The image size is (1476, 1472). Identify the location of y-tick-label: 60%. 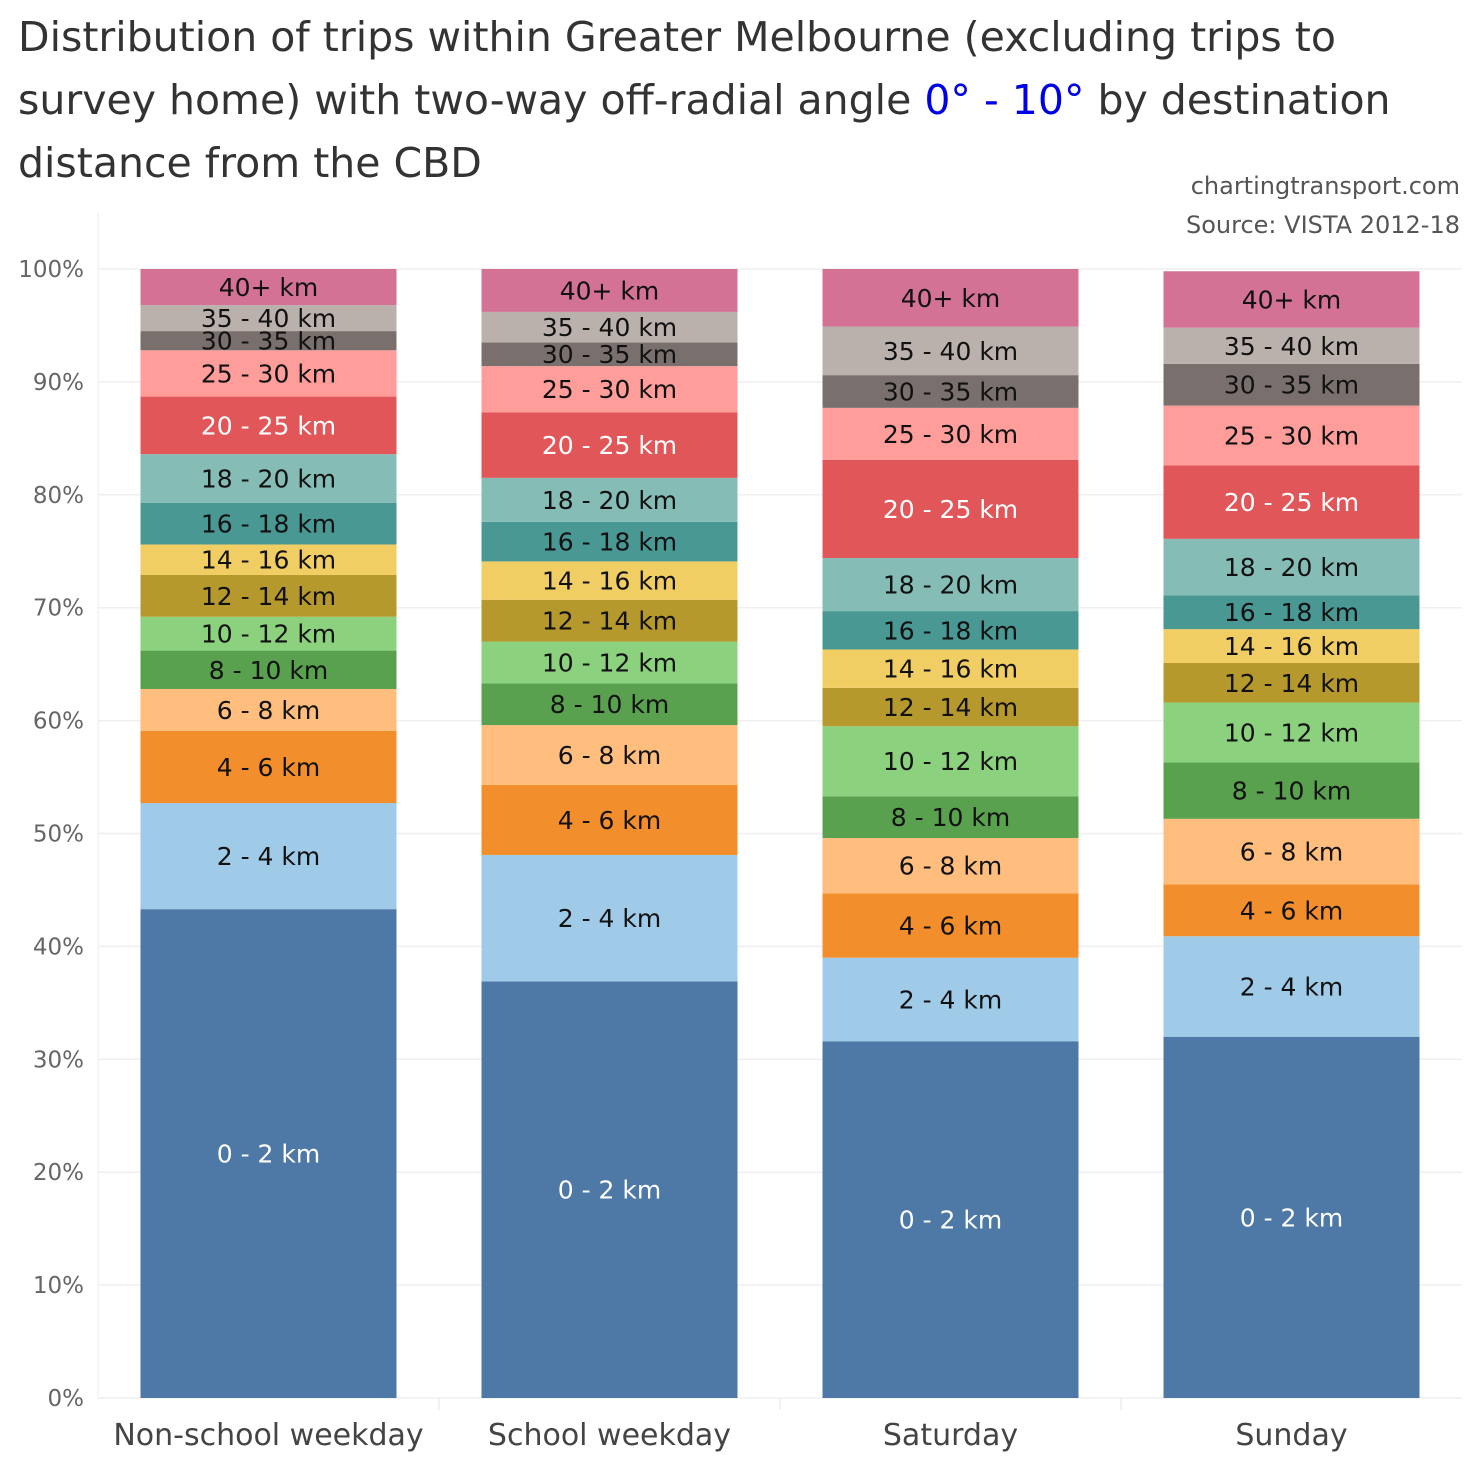
(58, 722).